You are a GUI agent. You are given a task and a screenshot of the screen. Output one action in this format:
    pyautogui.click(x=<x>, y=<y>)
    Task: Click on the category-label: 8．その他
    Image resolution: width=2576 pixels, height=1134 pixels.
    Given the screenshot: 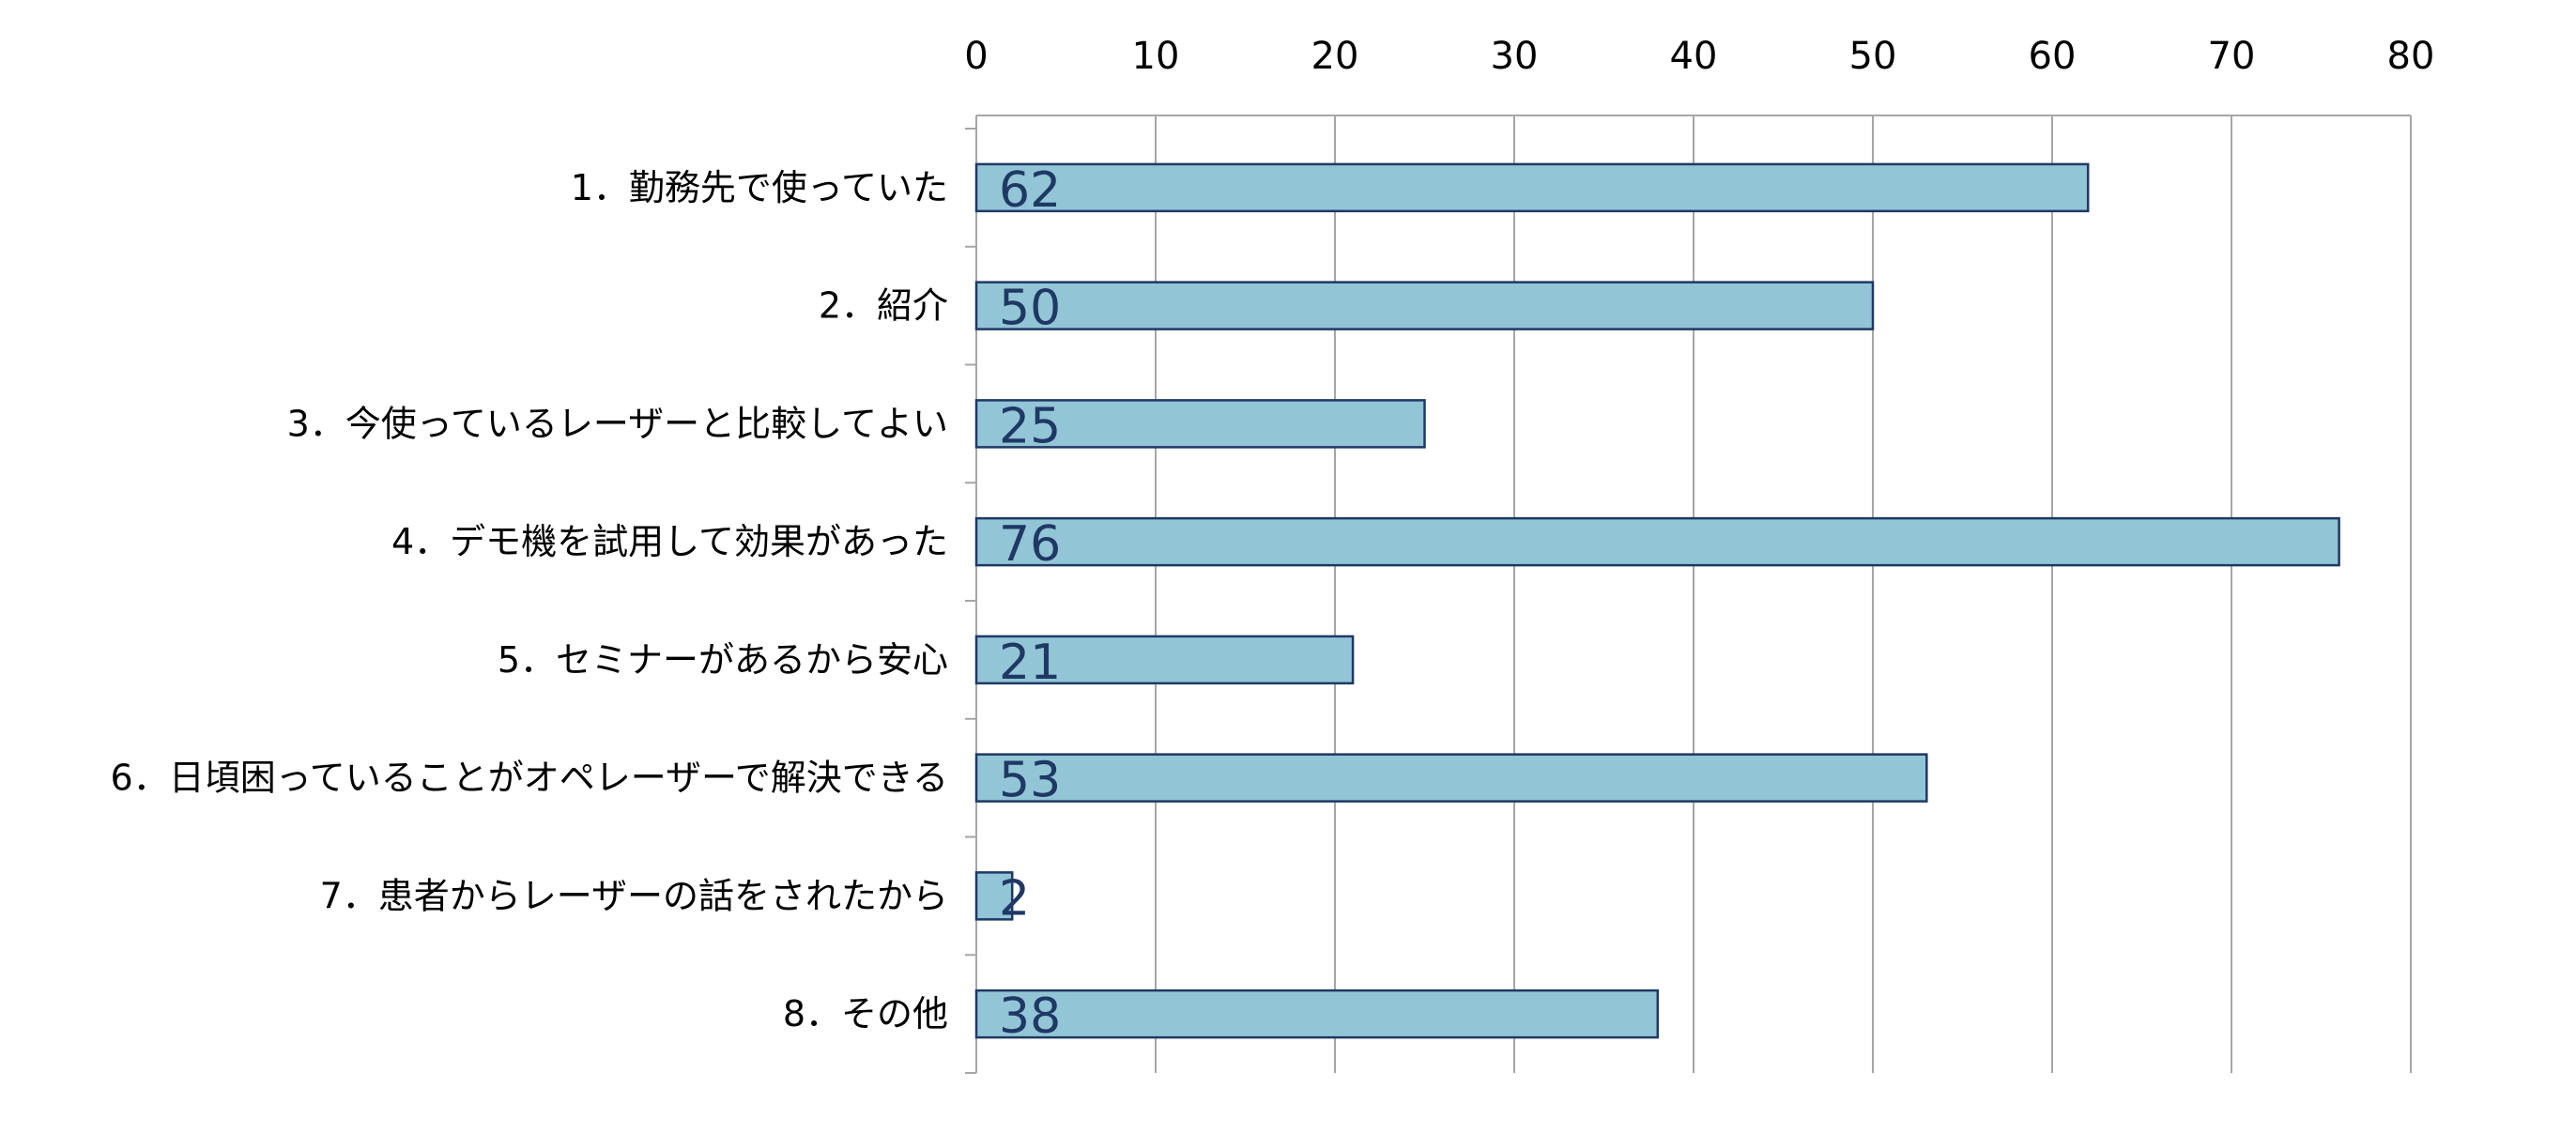 What is the action you would take?
    pyautogui.click(x=866, y=1013)
    